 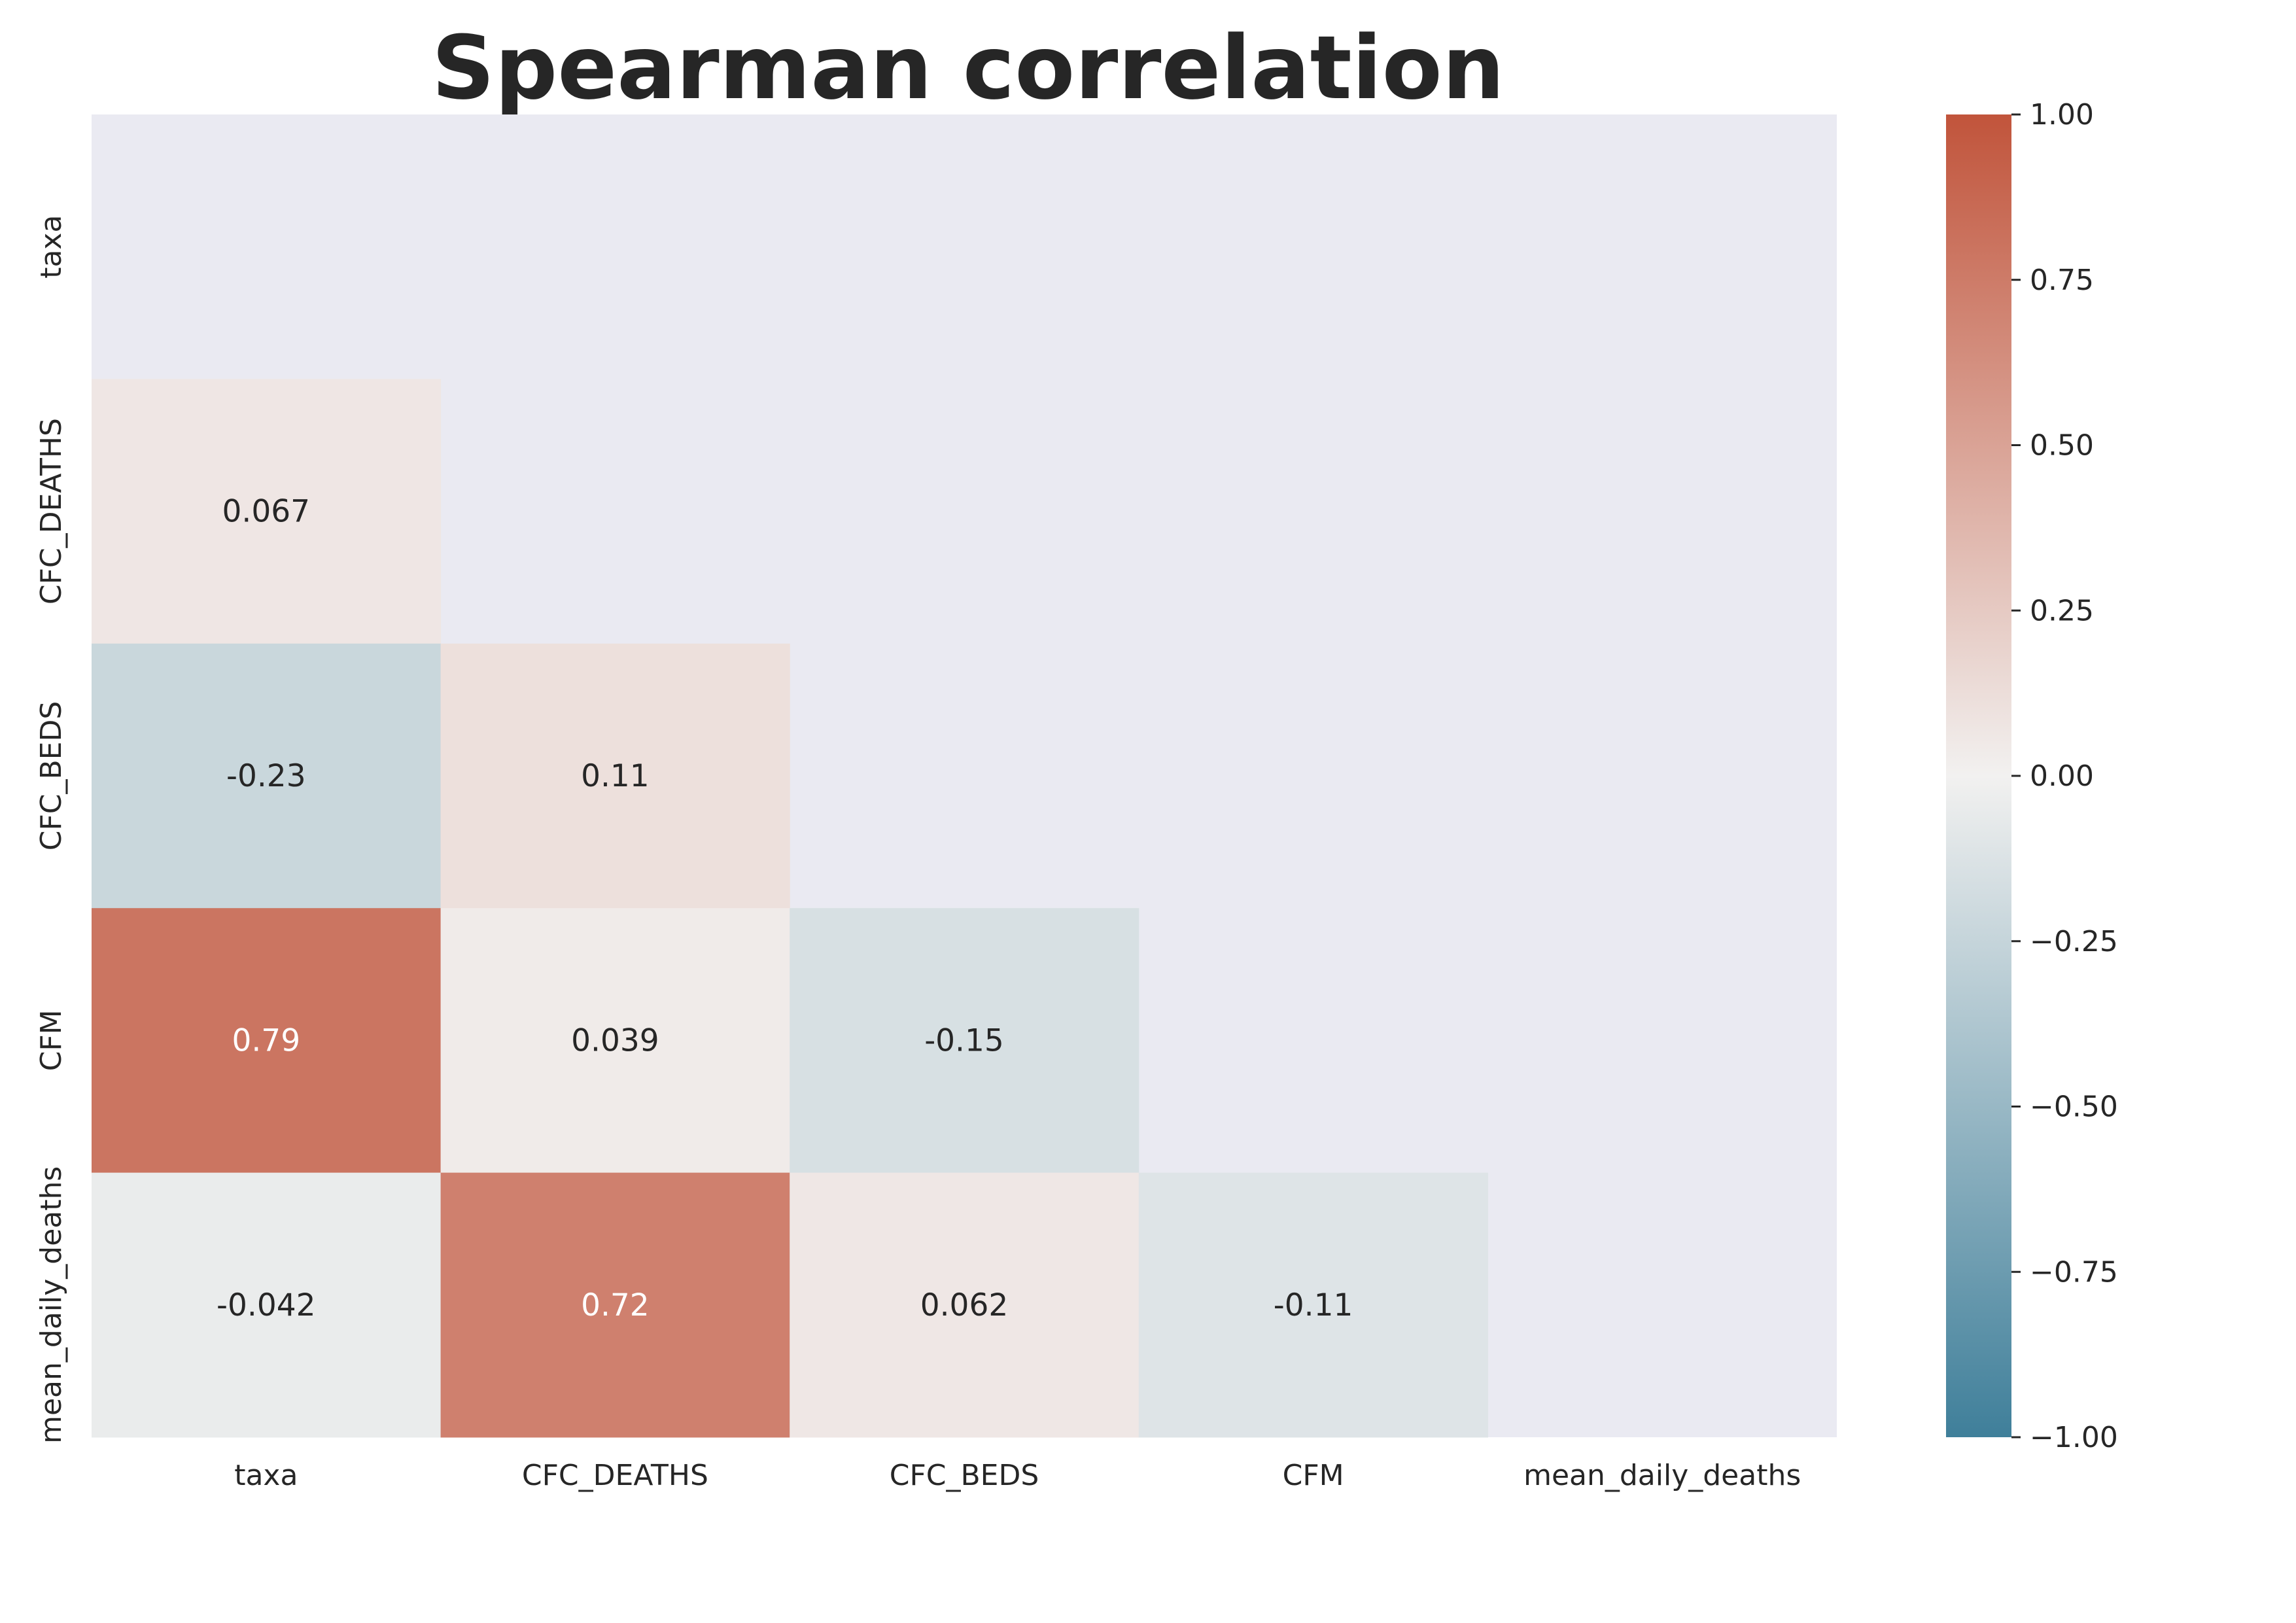 I want to click on x-tick-label-cfm: CFM, so click(x=1313, y=1475).